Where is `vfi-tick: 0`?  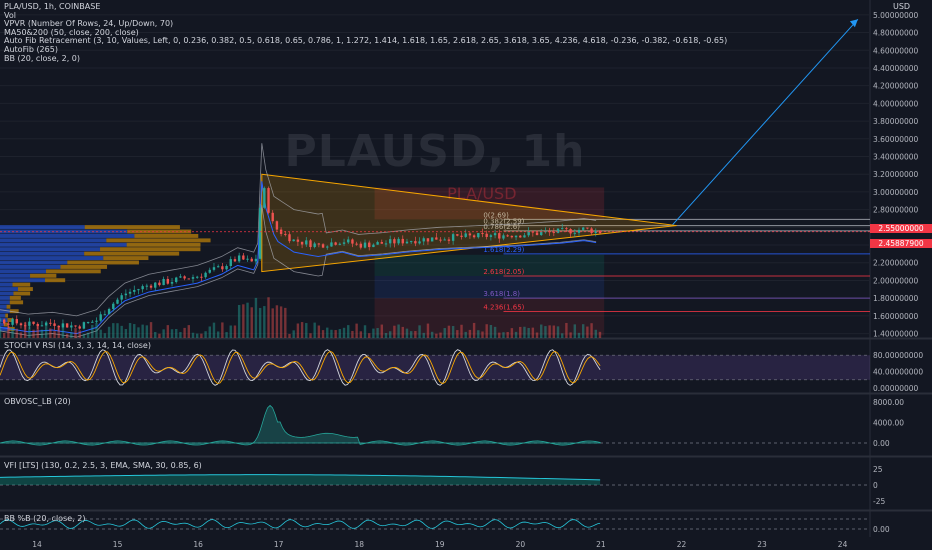 vfi-tick: 0 is located at coordinates (875, 485).